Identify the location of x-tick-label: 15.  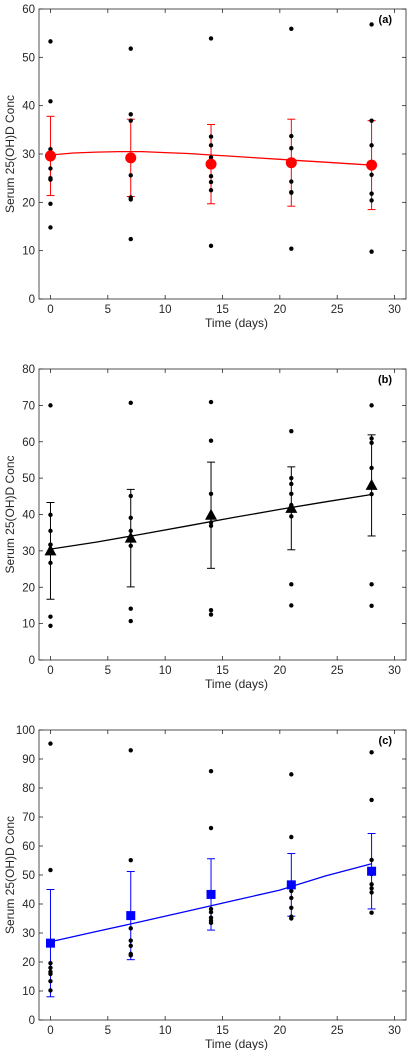
(222, 310).